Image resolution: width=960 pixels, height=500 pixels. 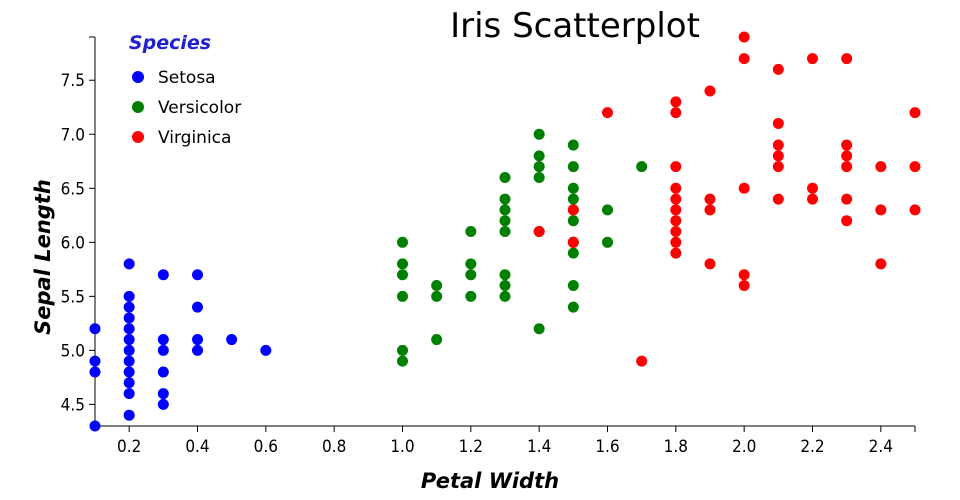 What do you see at coordinates (490, 481) in the screenshot?
I see `x-axis-title: Petal Width` at bounding box center [490, 481].